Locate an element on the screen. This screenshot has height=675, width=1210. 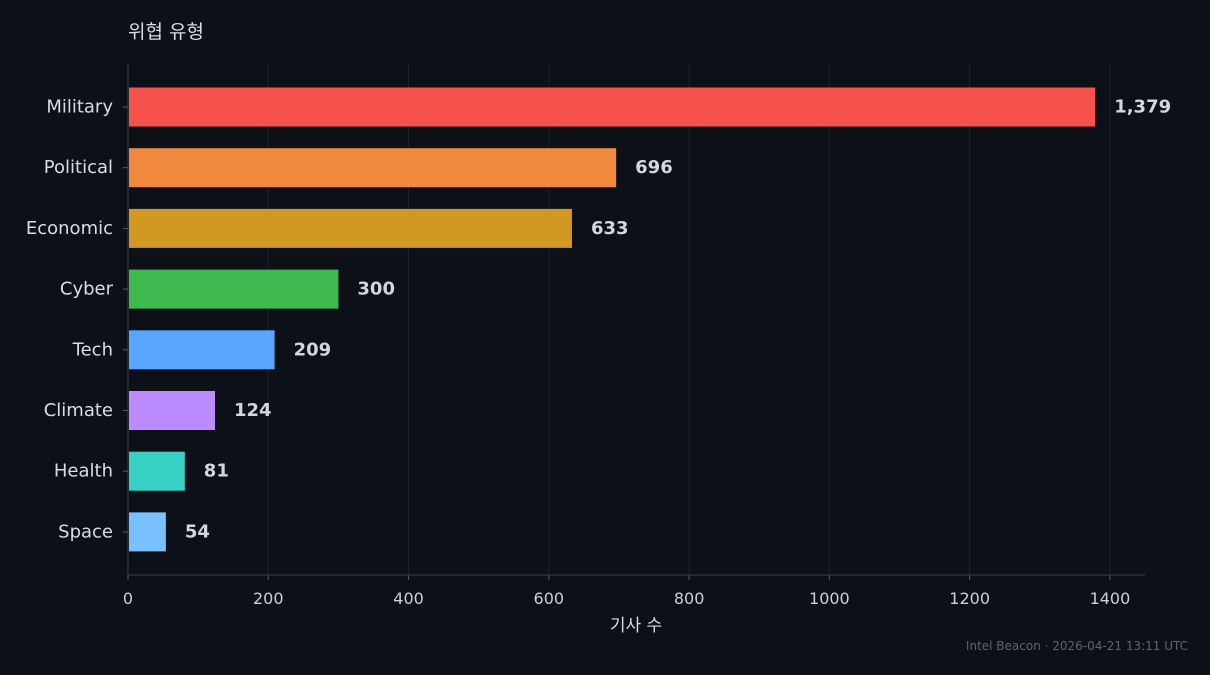
category-label: Political is located at coordinates (78, 167).